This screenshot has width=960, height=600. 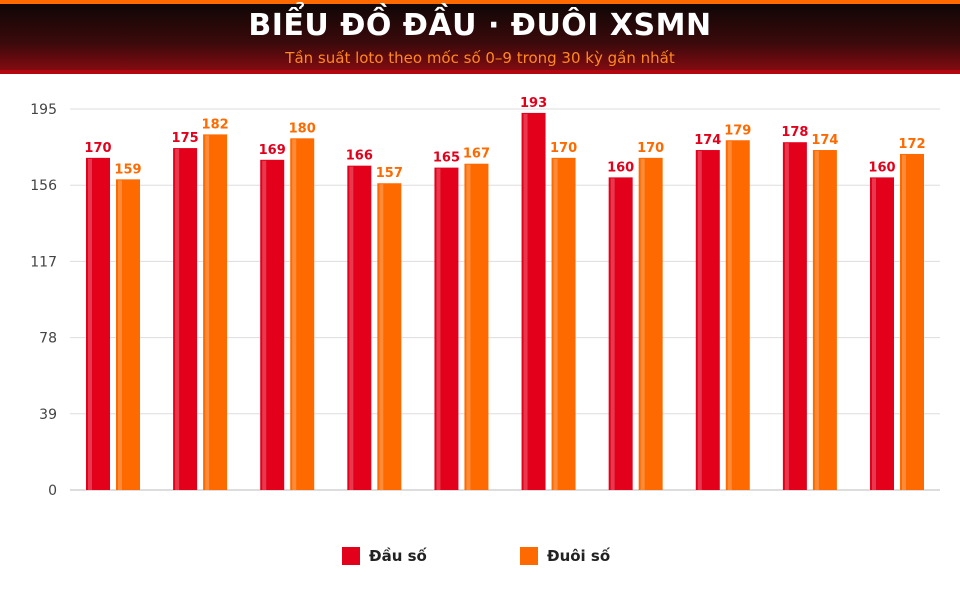 What do you see at coordinates (563, 148) in the screenshot?
I see `data-label-duoi-5: 170` at bounding box center [563, 148].